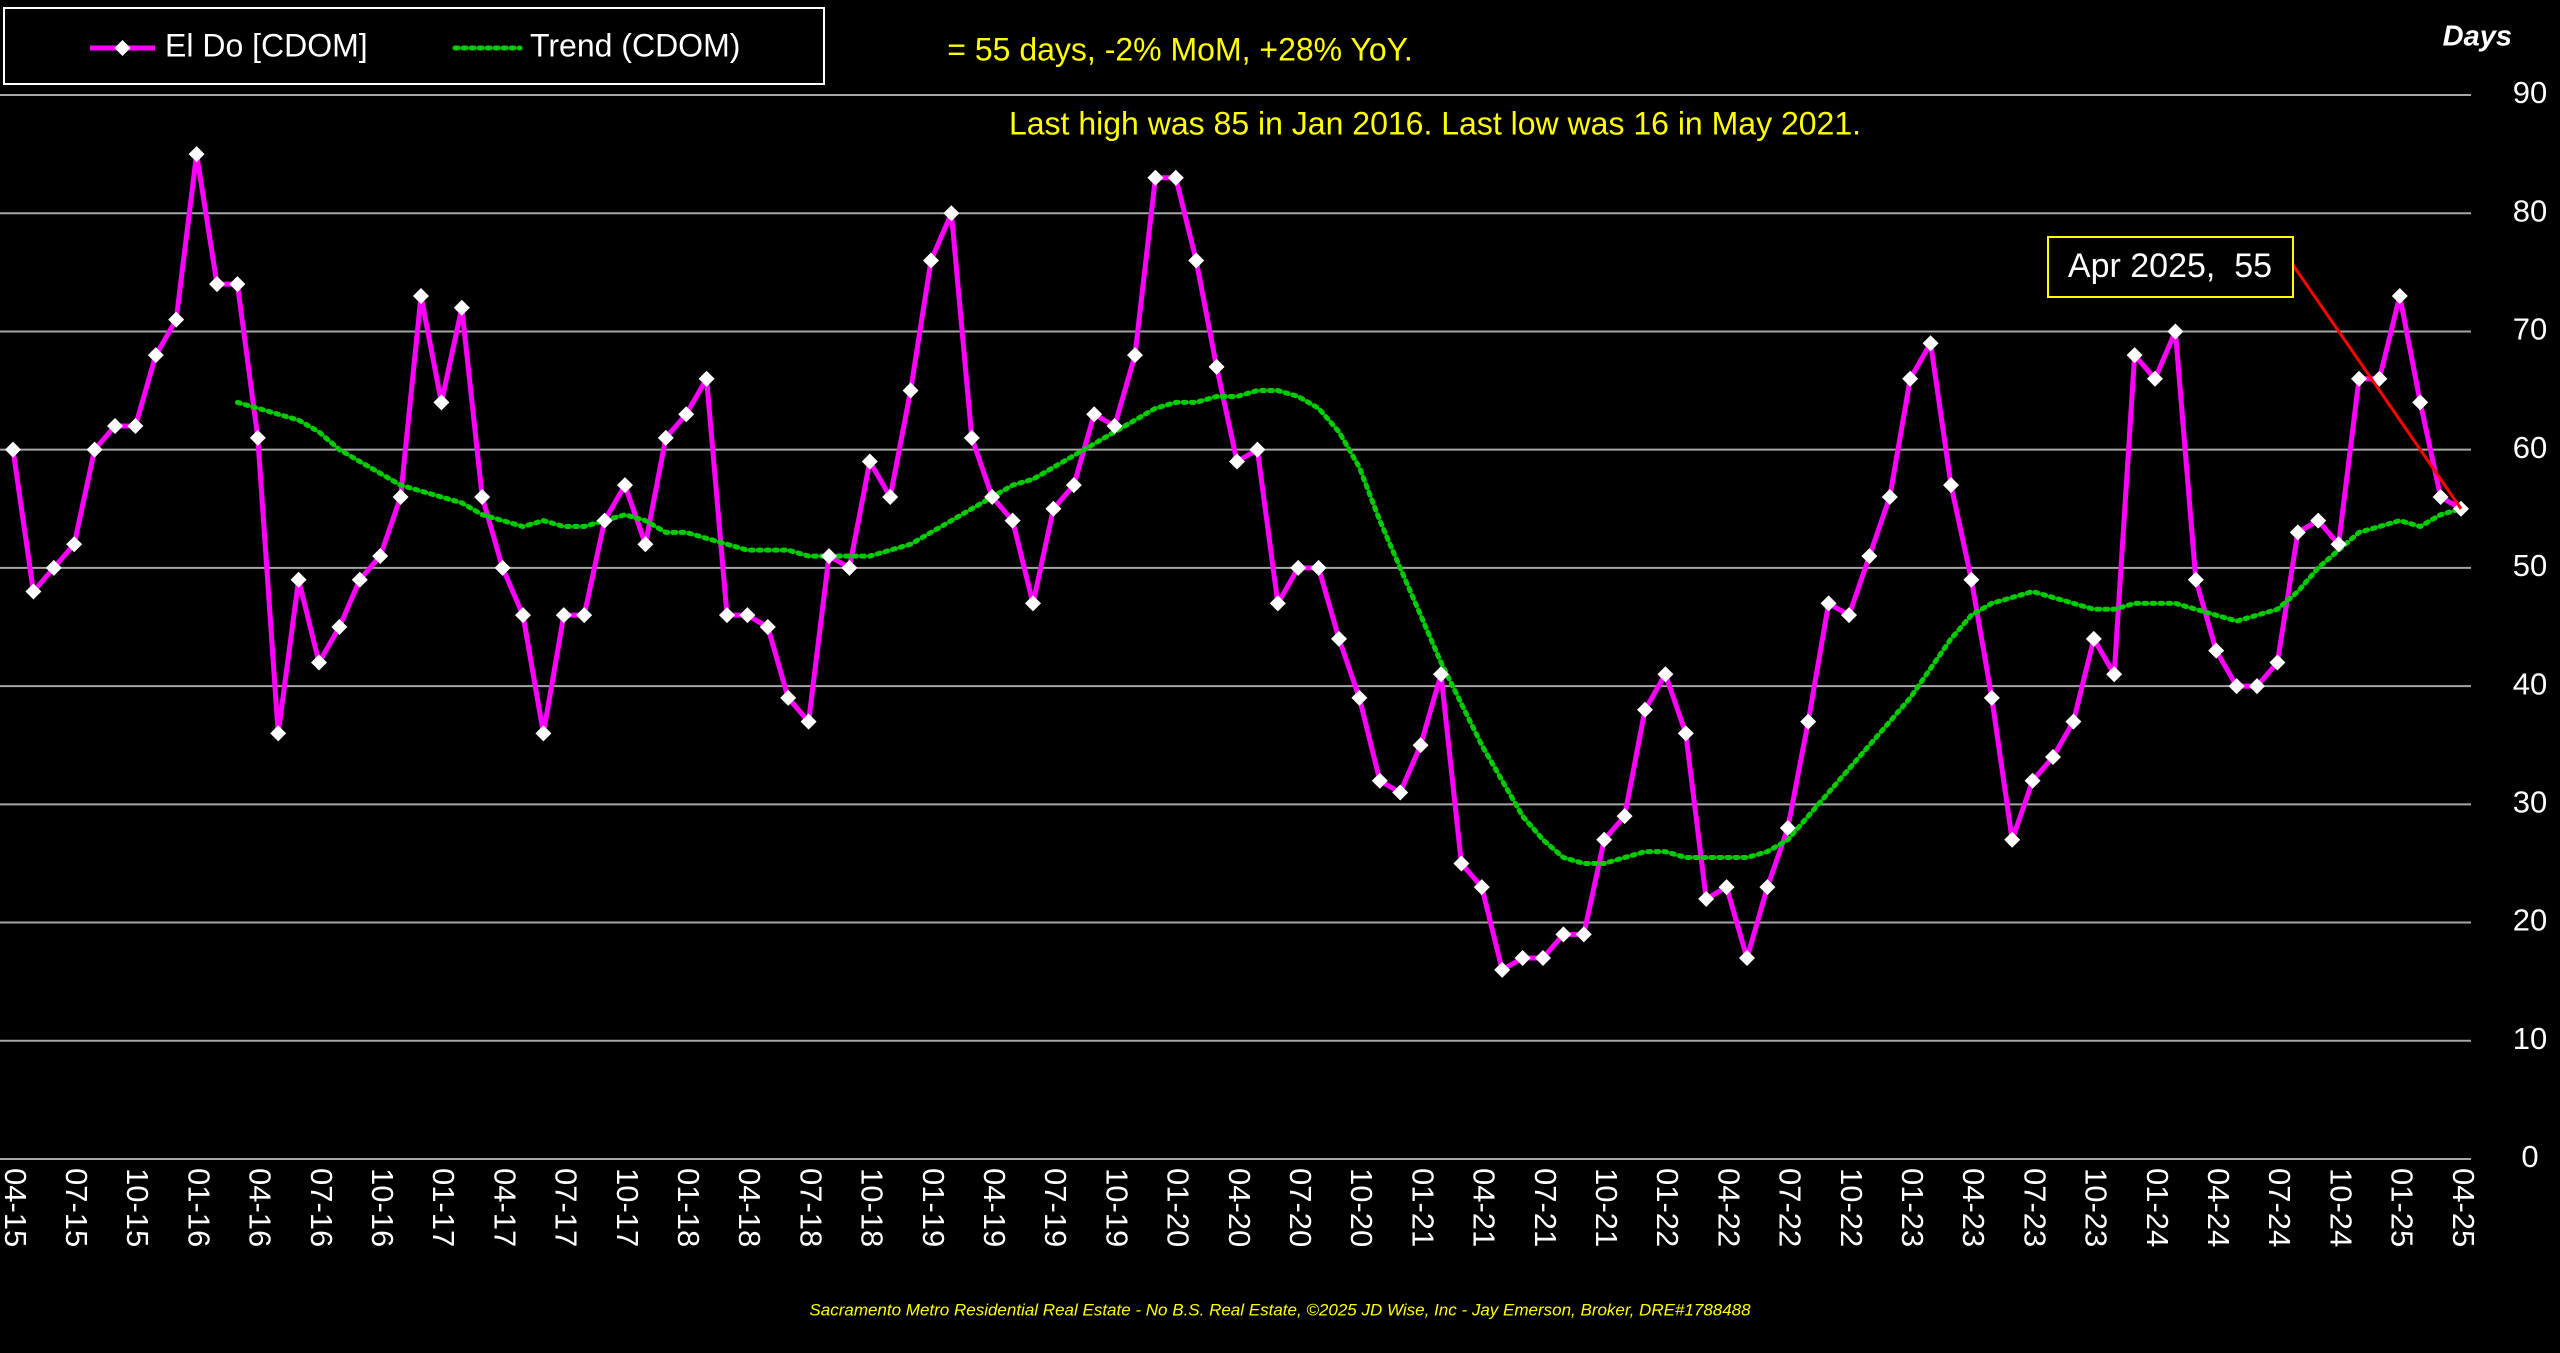 This screenshot has width=2560, height=1353. Describe the element at coordinates (2530, 683) in the screenshot. I see `y-tick-label: 40` at that location.